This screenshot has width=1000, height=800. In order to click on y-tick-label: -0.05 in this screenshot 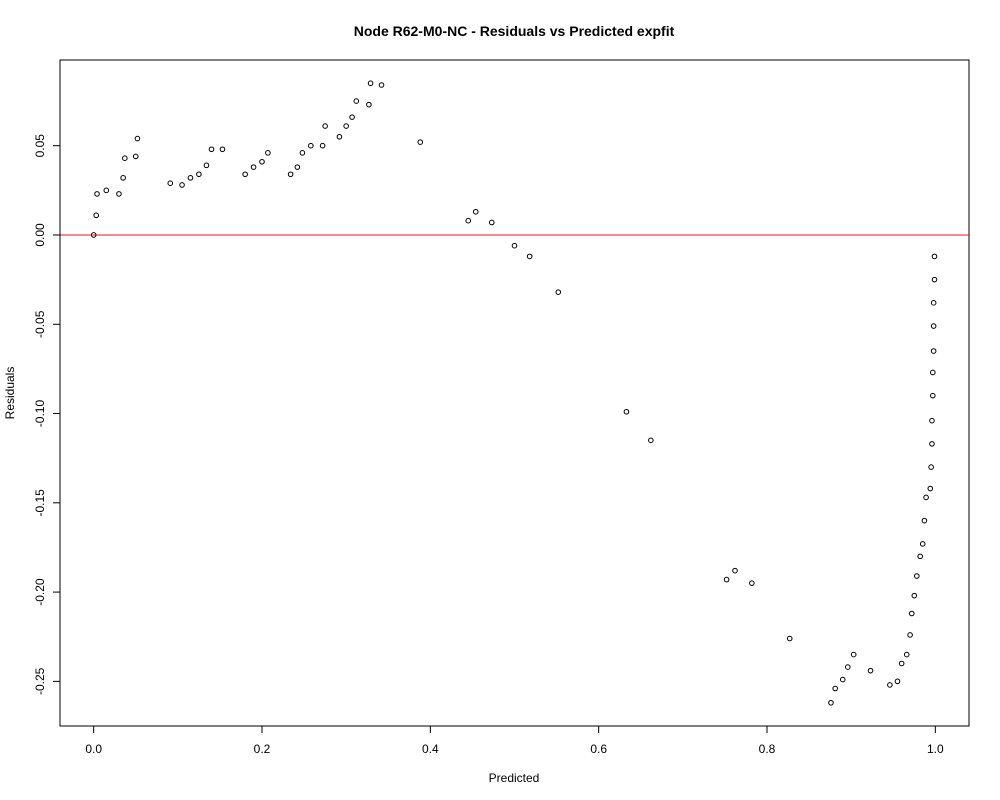, I will do `click(40, 324)`.